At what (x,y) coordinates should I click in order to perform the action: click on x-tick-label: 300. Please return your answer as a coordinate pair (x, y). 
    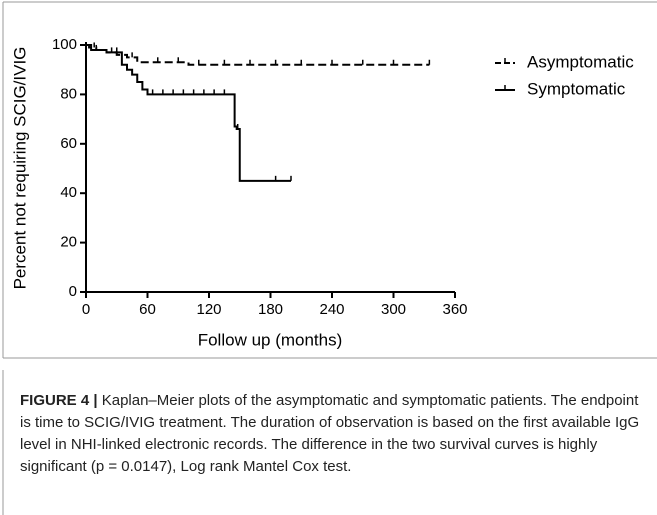
    Looking at the image, I should click on (393, 309).